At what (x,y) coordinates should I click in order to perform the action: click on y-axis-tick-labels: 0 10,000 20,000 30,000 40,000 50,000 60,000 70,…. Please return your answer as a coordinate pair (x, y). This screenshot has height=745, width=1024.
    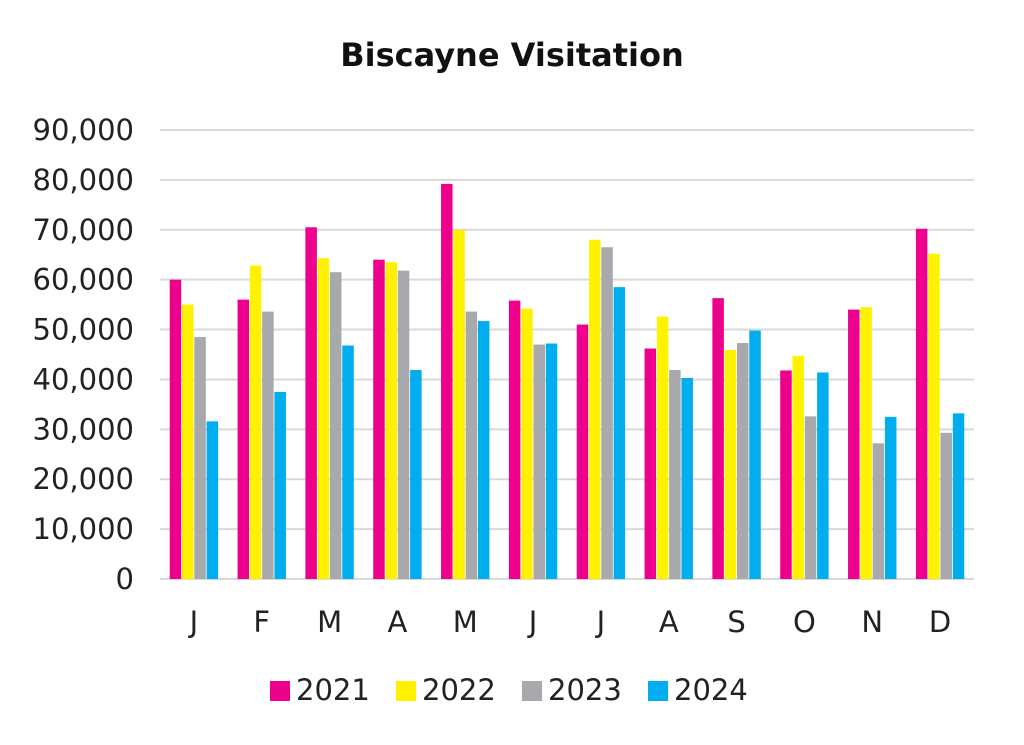
    Looking at the image, I should click on (83, 354).